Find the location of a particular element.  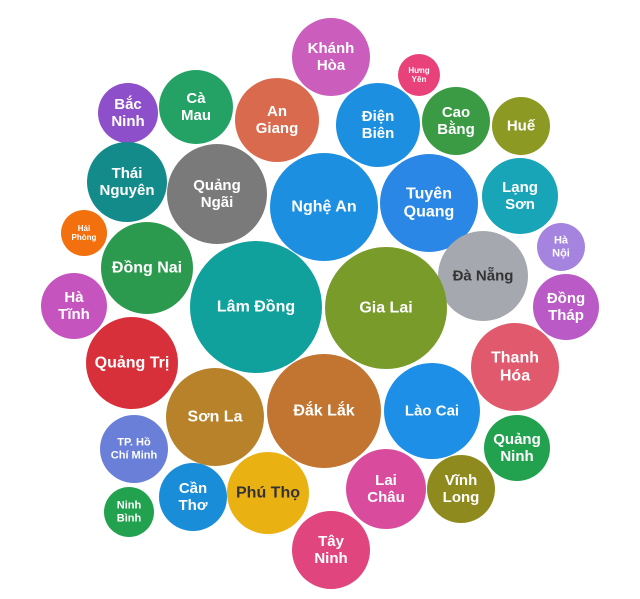

bubble-label-hue: Huế is located at coordinates (521, 126).